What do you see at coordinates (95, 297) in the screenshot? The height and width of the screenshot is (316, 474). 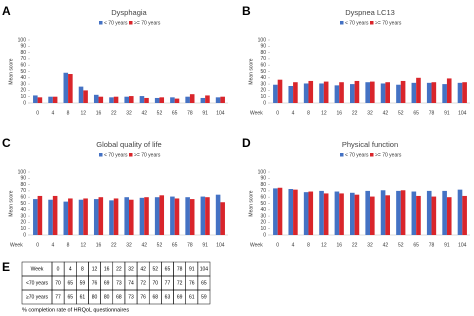 I see `table-text: 80` at bounding box center [95, 297].